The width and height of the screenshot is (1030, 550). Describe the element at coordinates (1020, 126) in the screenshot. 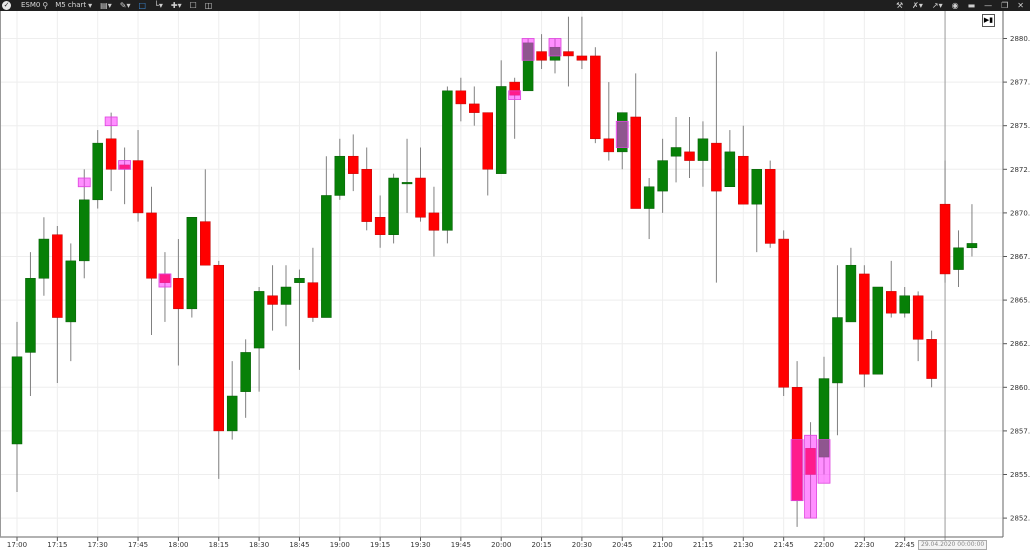

I see `y-tick-label: 2875.00` at that location.